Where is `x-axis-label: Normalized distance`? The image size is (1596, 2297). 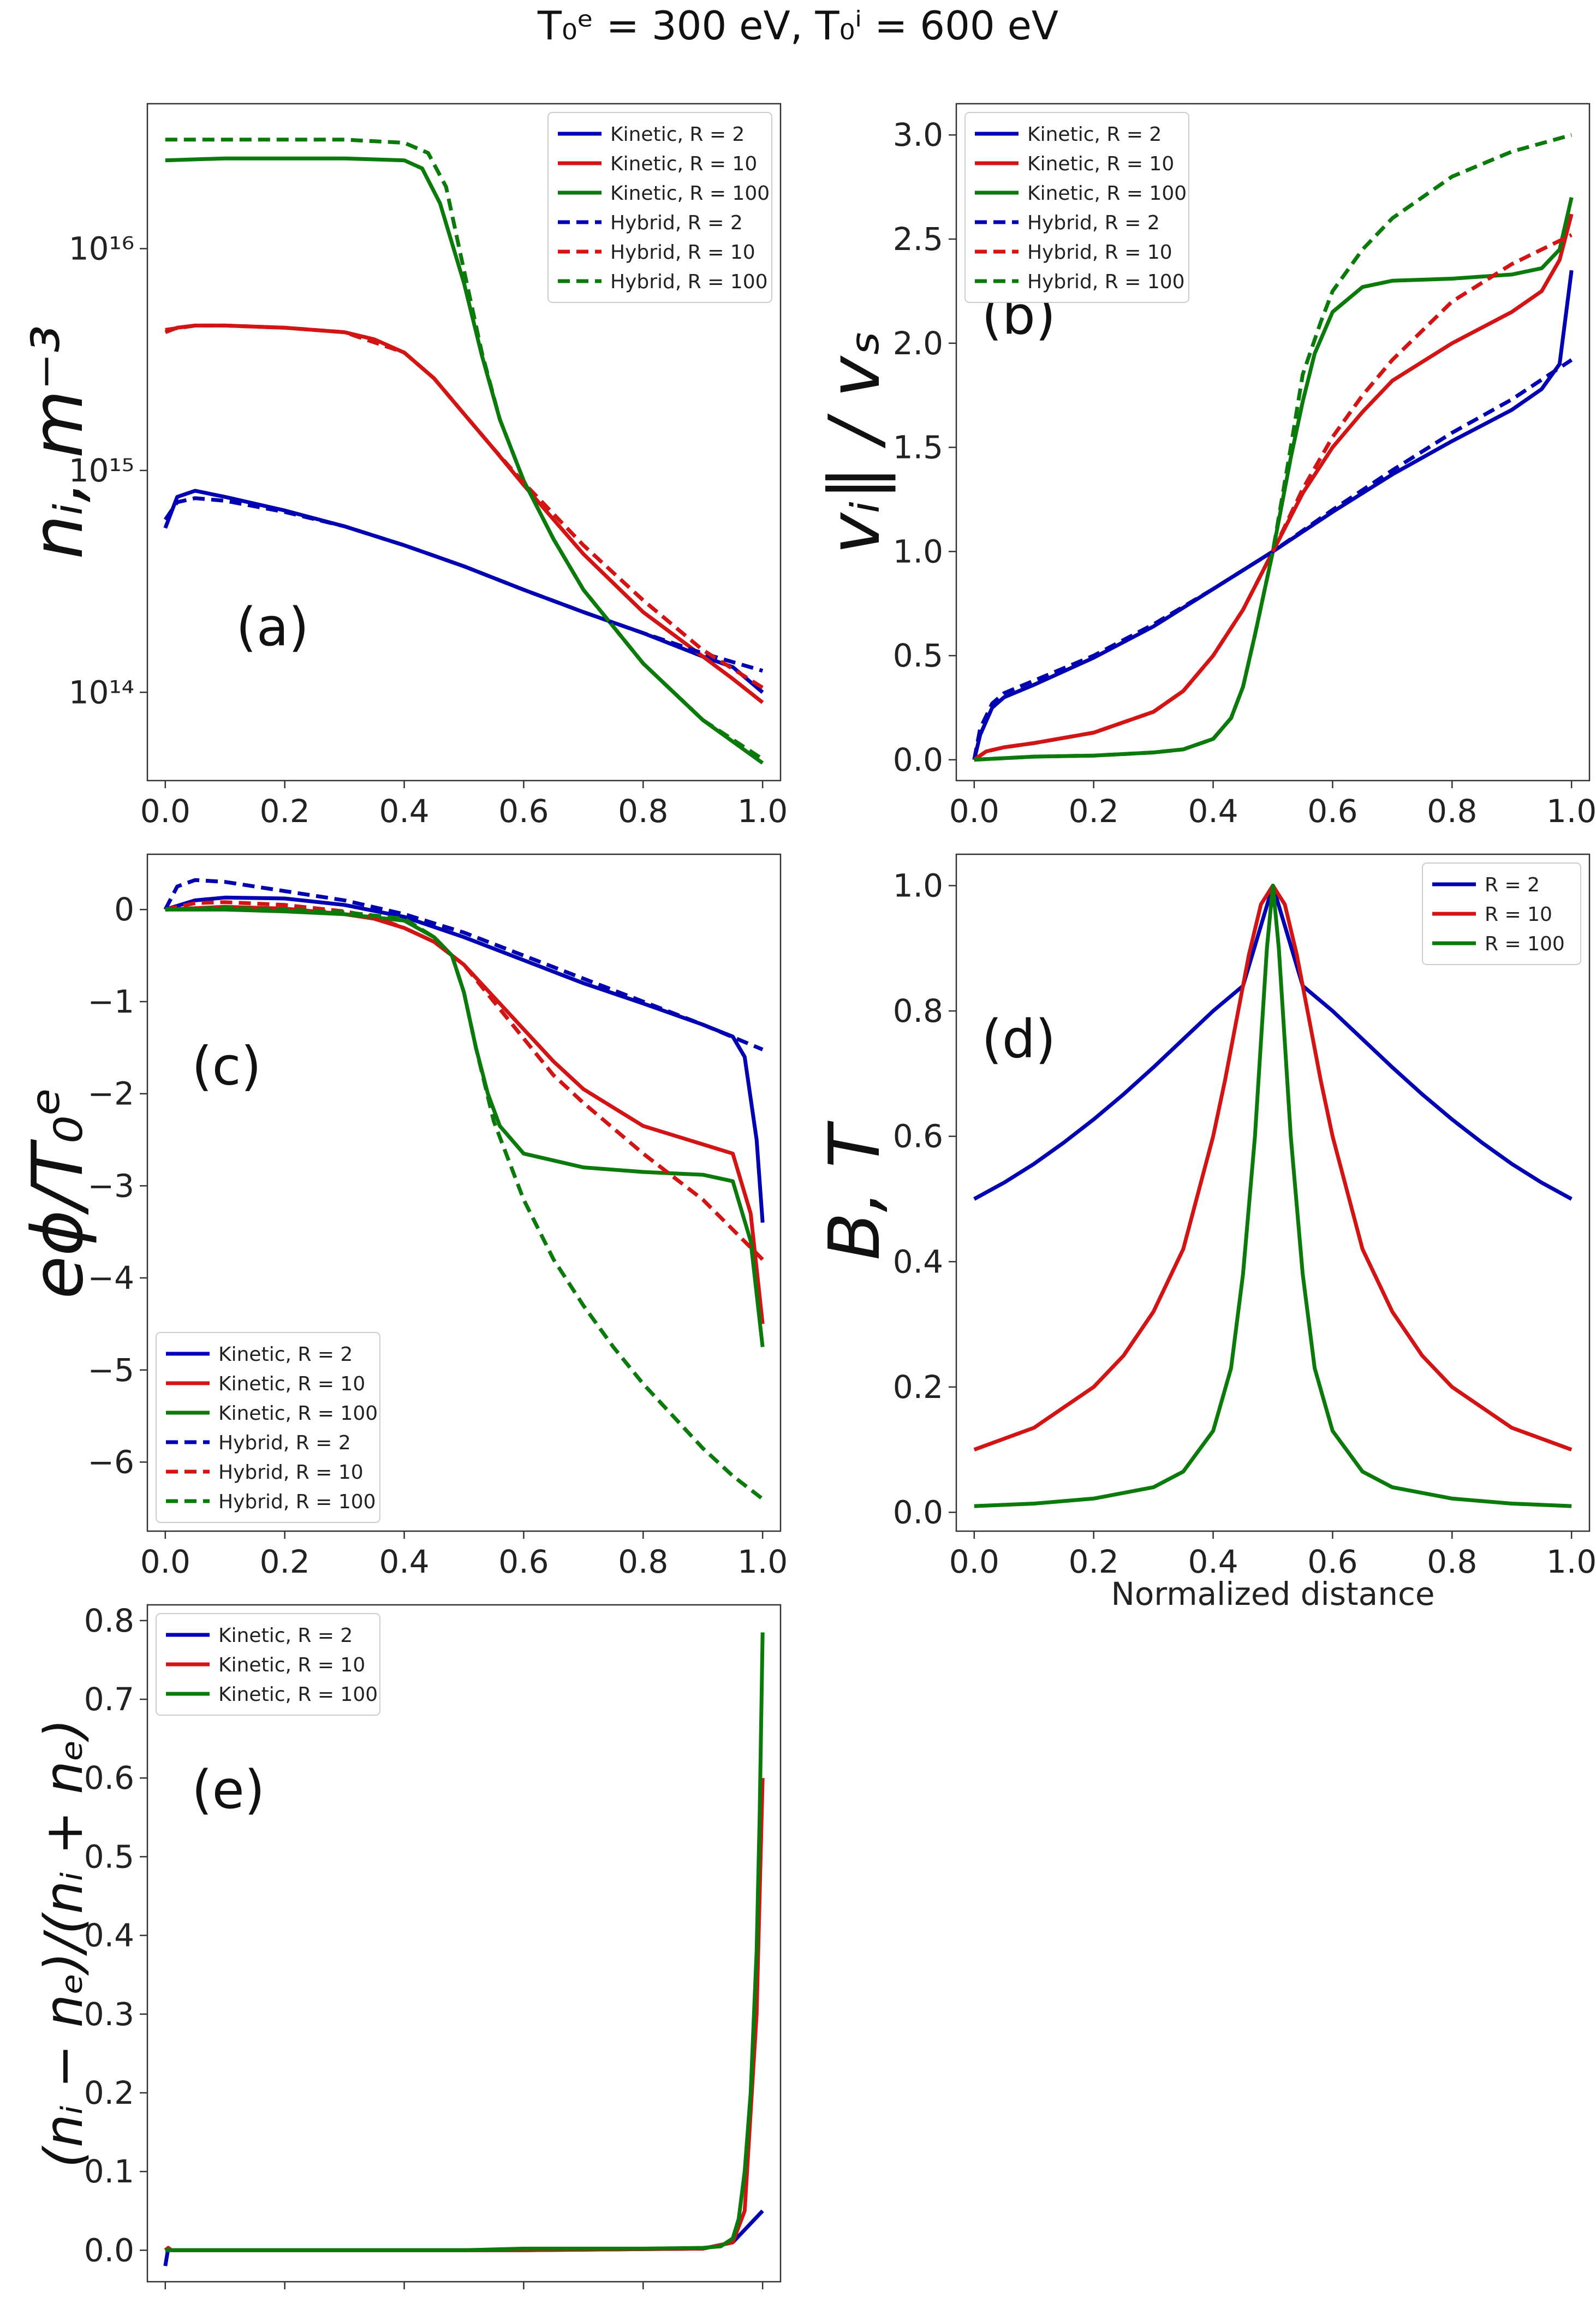 x-axis-label: Normalized distance is located at coordinates (1272, 1593).